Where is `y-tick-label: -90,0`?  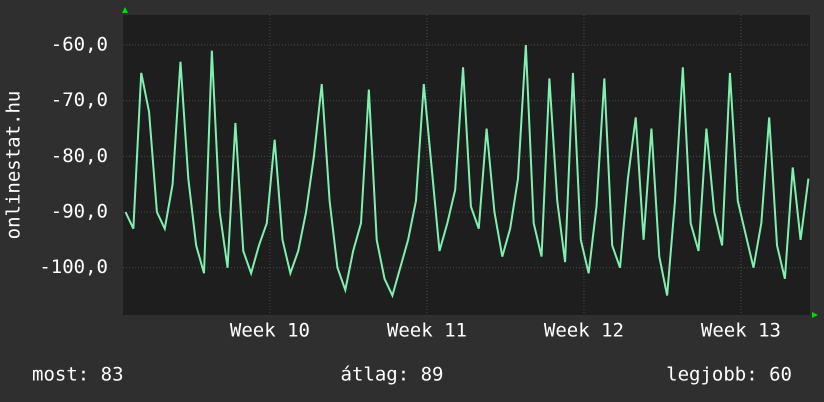 y-tick-label: -90,0 is located at coordinates (79, 212).